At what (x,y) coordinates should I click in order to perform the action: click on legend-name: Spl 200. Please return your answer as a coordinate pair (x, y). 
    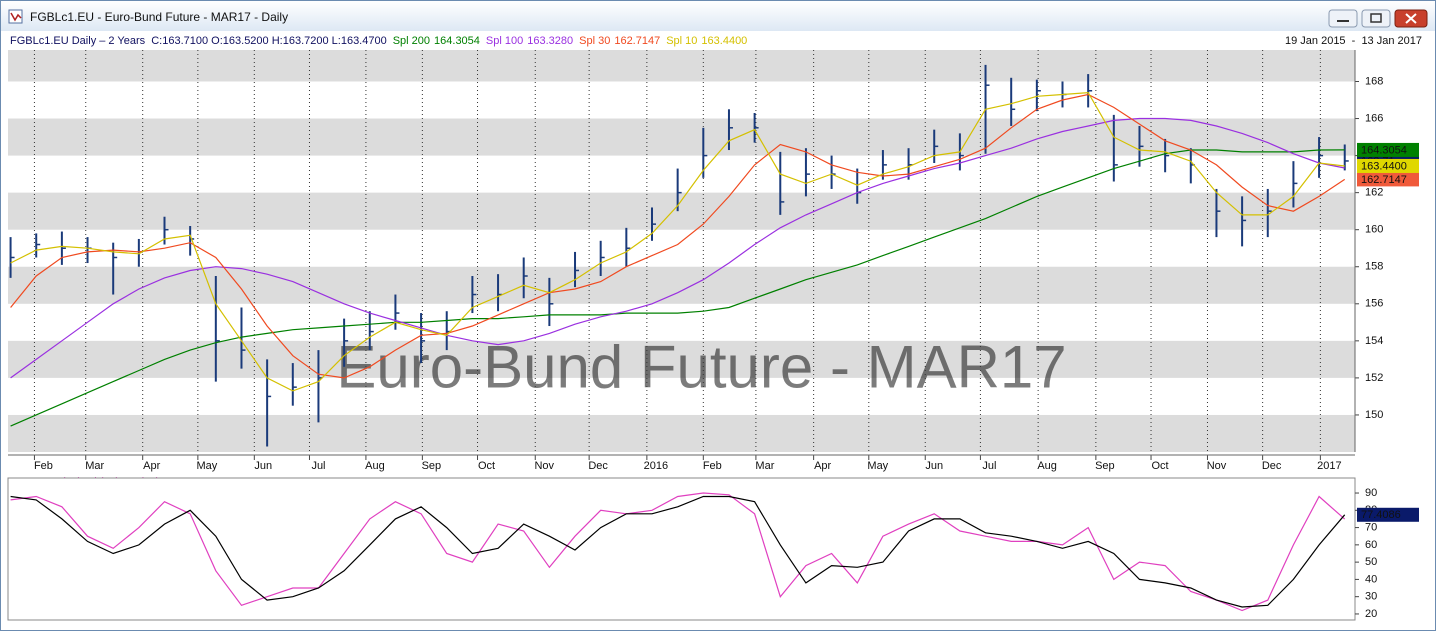
    Looking at the image, I should click on (411, 41).